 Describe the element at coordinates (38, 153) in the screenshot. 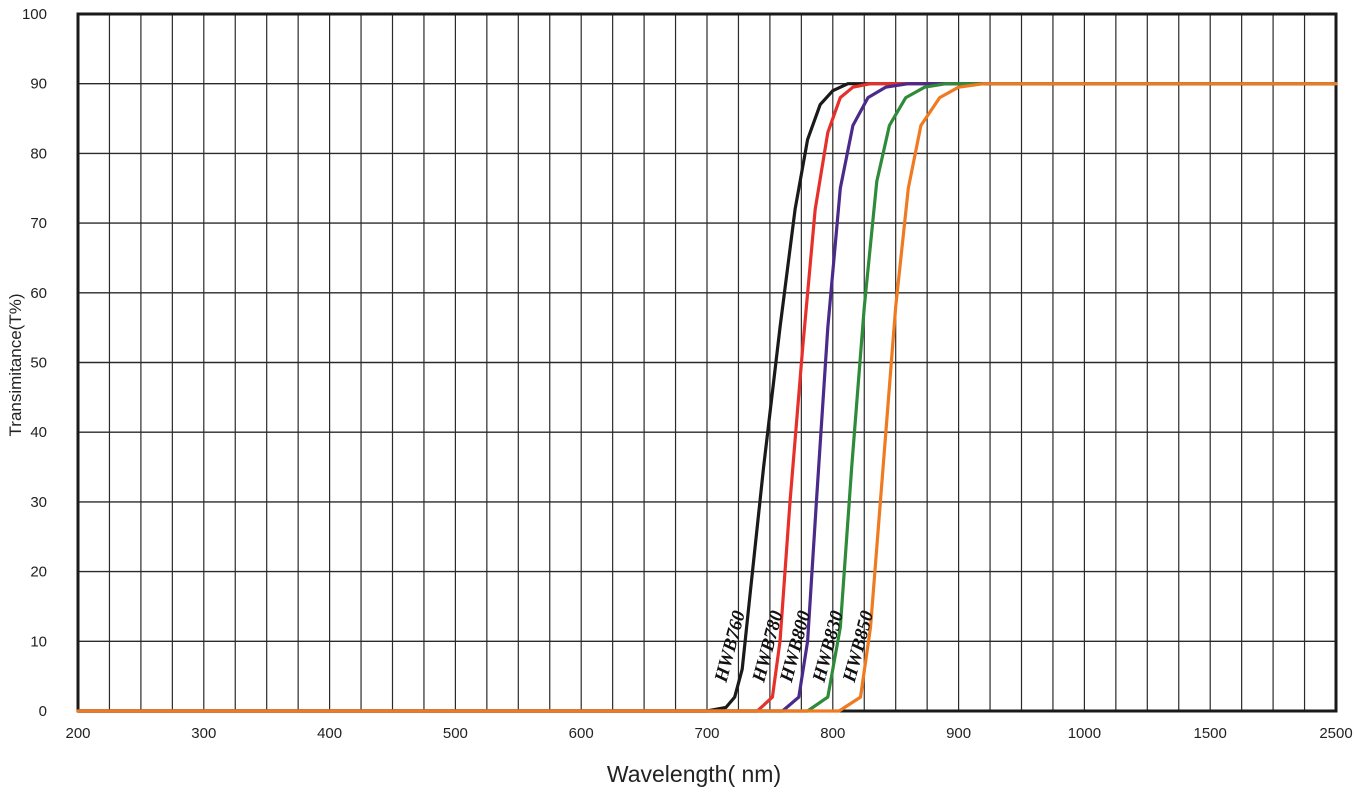

I see `y-tick-label: 80` at that location.